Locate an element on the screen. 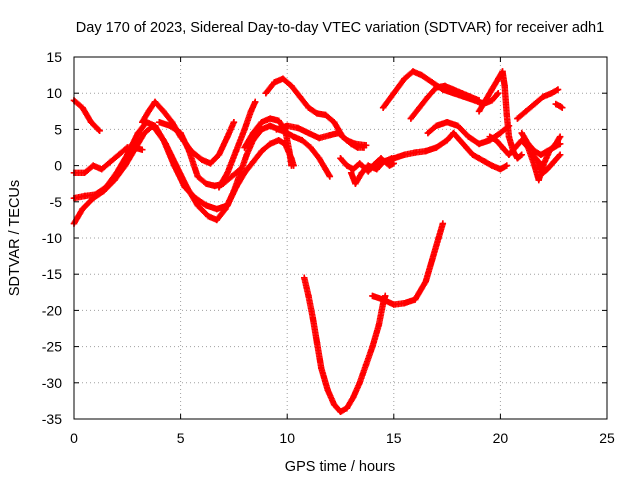 The width and height of the screenshot is (640, 480). y-tick-label: -30 is located at coordinates (52, 383).